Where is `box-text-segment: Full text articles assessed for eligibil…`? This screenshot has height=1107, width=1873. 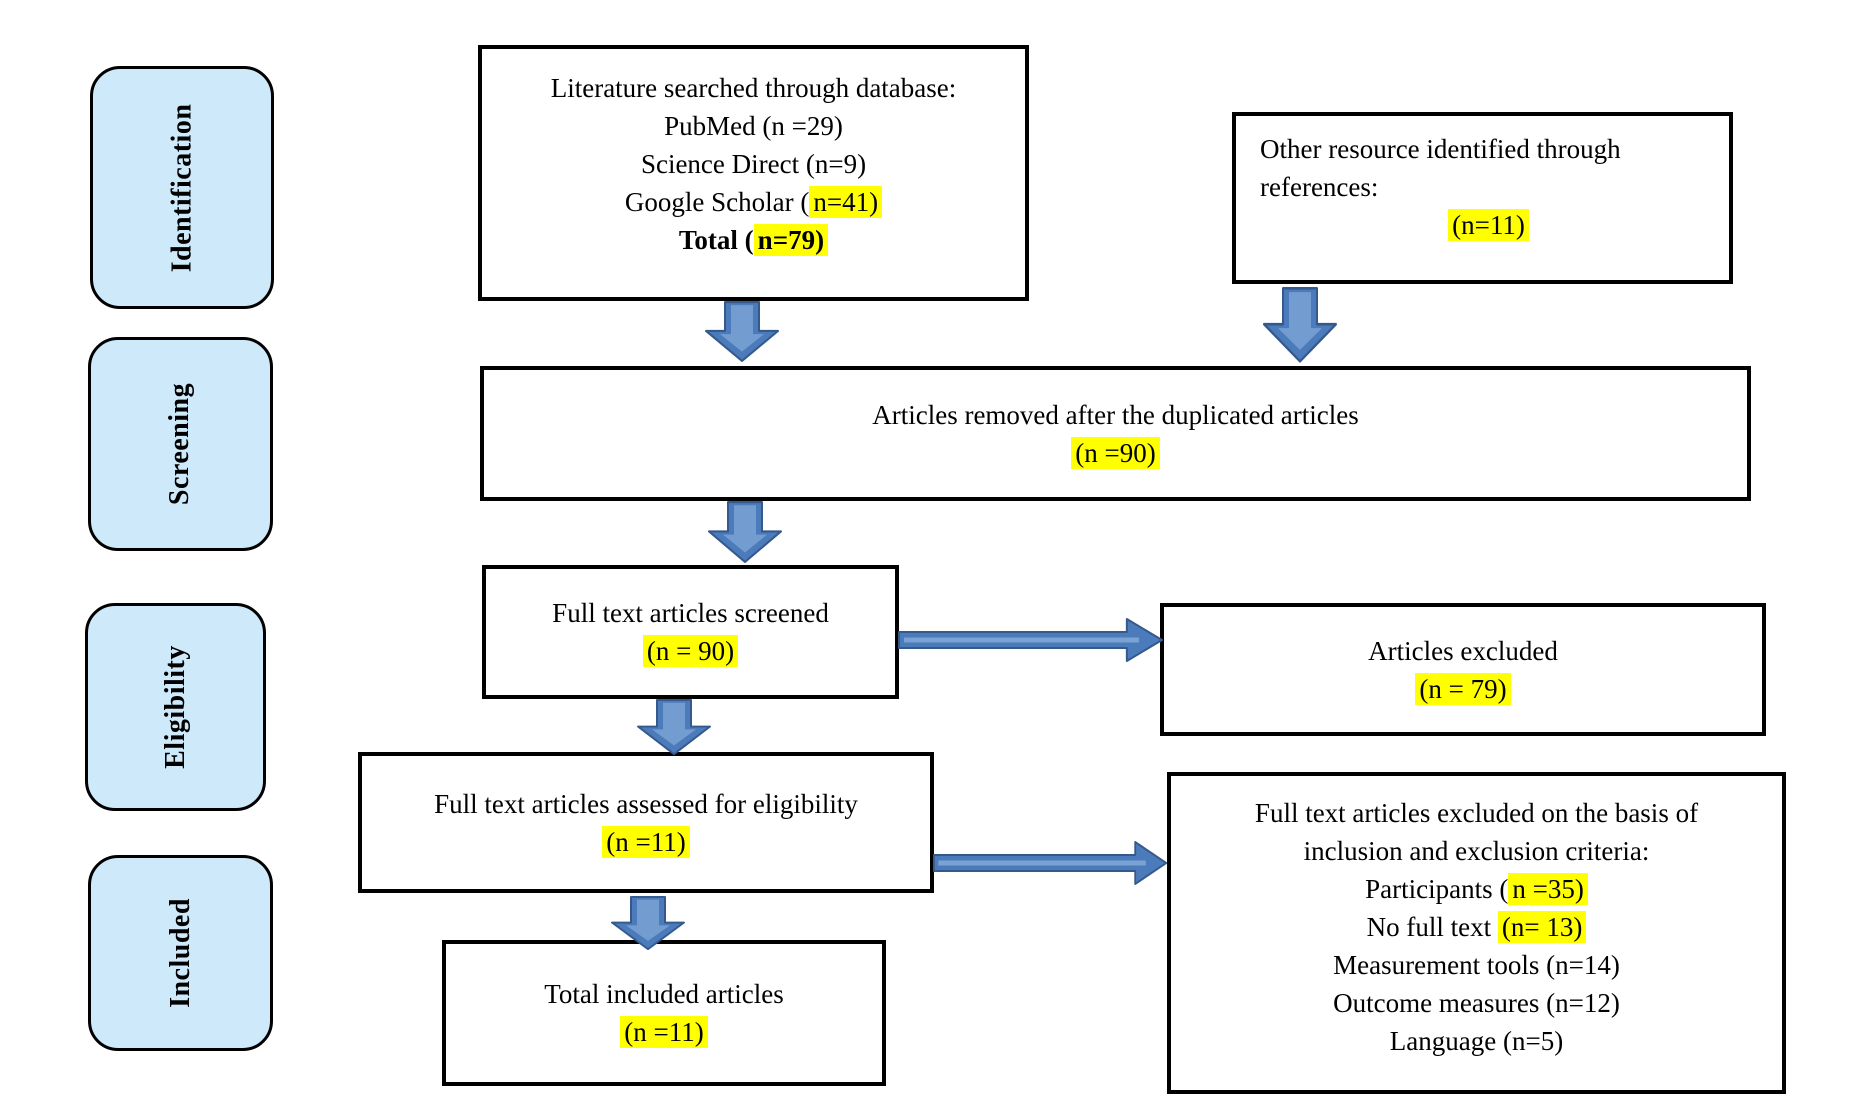
box-text-segment: Full text articles assessed for eligibil… is located at coordinates (646, 803).